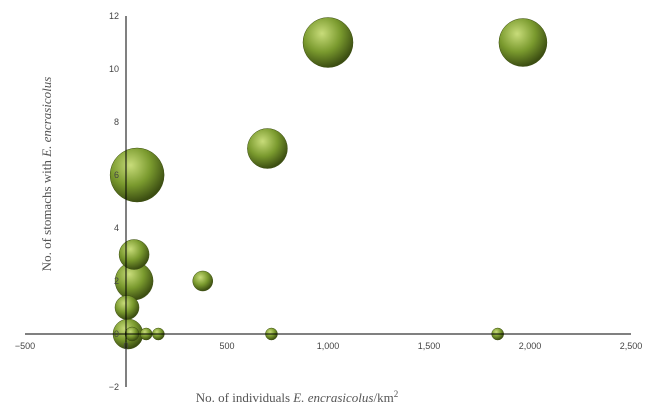  I want to click on x-axis-title-prefix: No. of individuals, so click(245, 397).